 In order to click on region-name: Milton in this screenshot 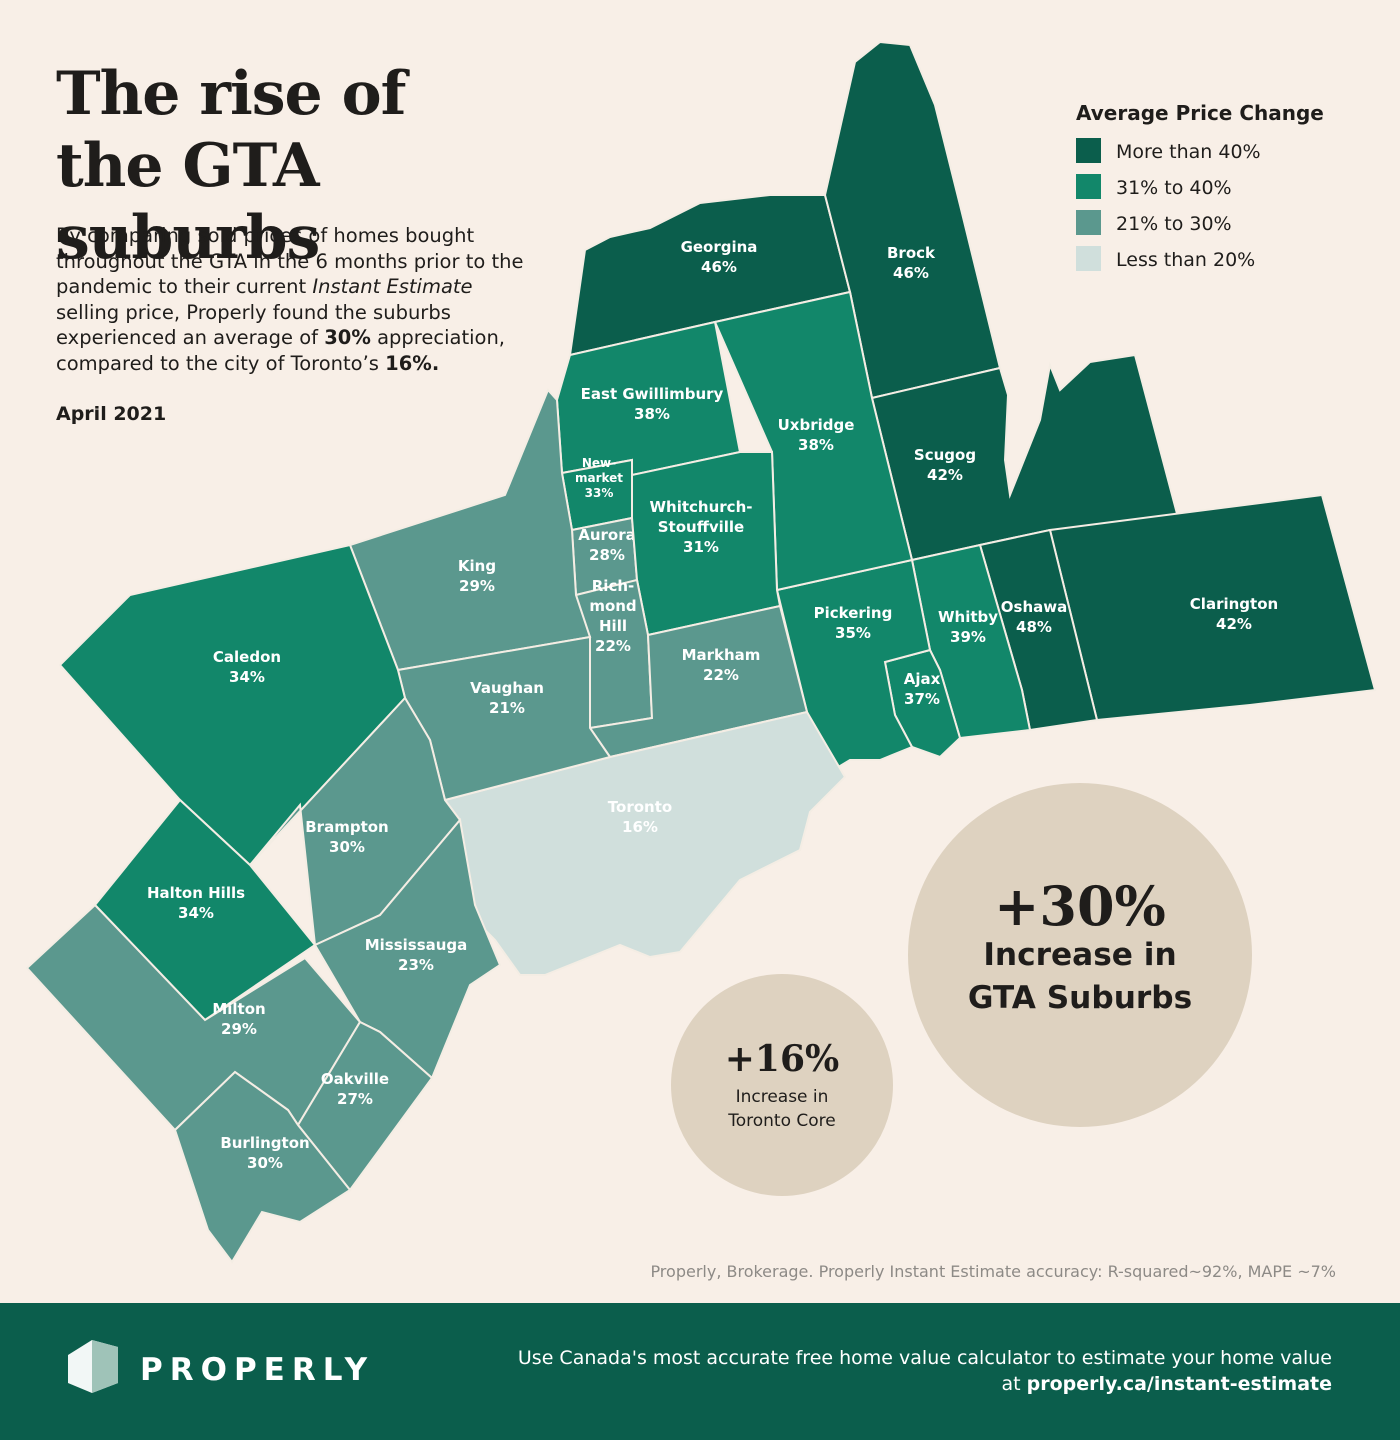, I will do `click(238, 1009)`.